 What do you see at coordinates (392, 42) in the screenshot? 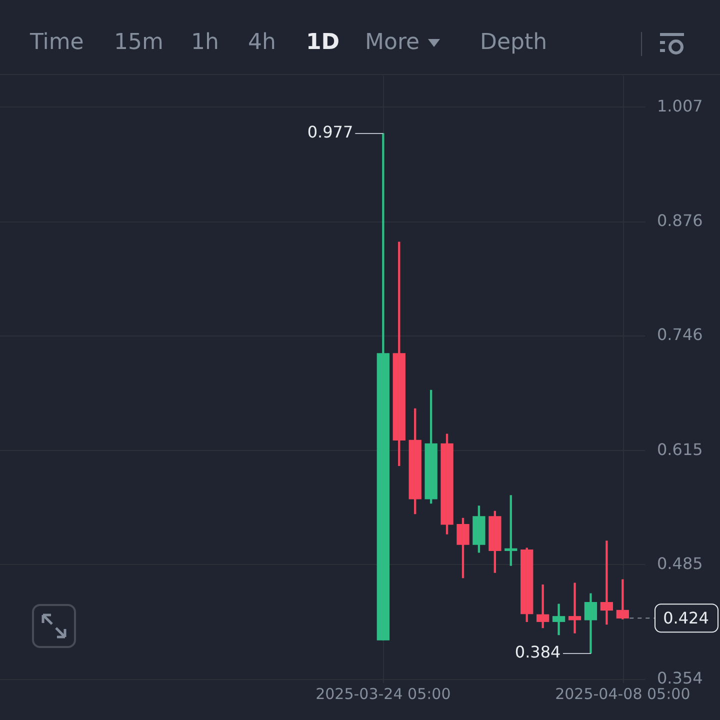
I see `text: More` at bounding box center [392, 42].